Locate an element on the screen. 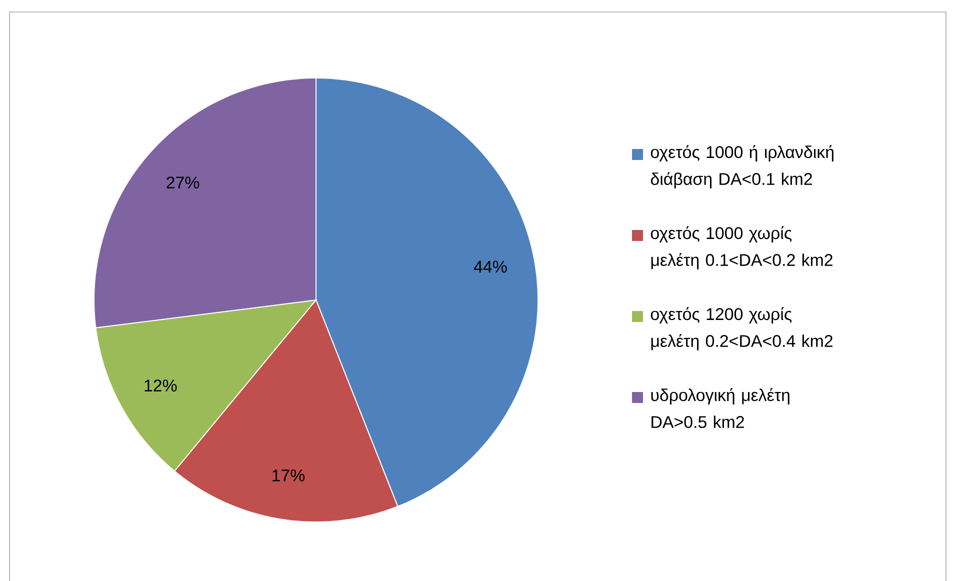 Image resolution: width=957 pixels, height=581 pixels. legend-label: οχετός 1000 ή ιρλανδική διάβαση DA<0.1 km2 is located at coordinates (742, 166).